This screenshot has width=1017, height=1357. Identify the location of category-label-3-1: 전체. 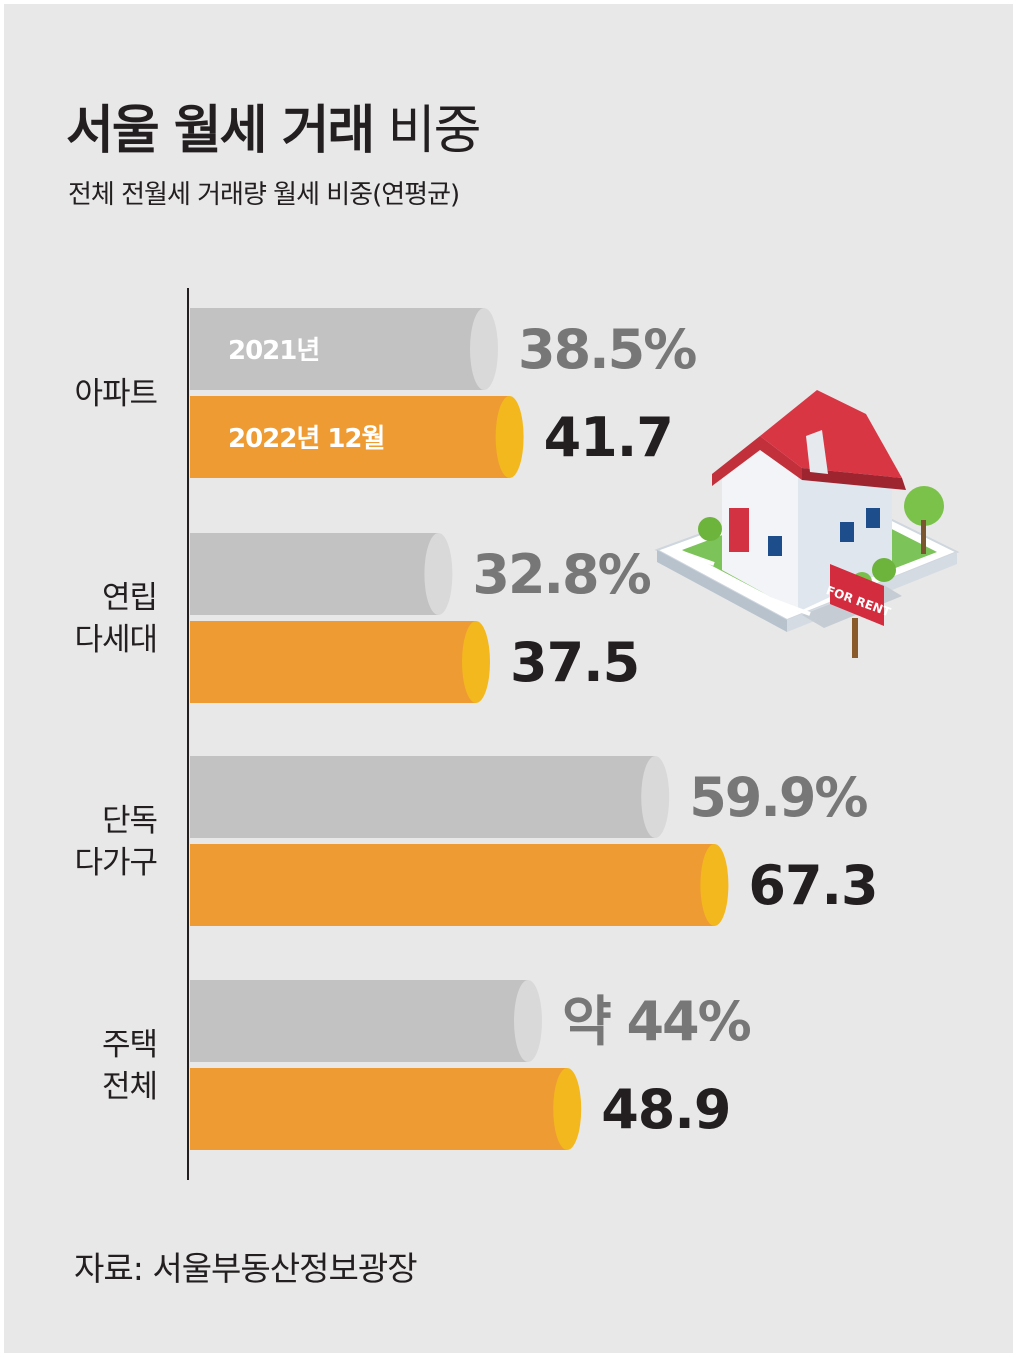
(129, 1087).